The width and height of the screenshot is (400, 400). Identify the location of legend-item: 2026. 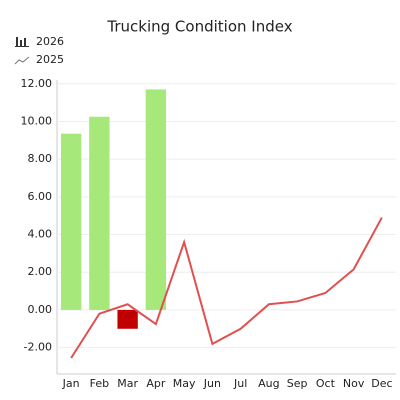
(39, 41).